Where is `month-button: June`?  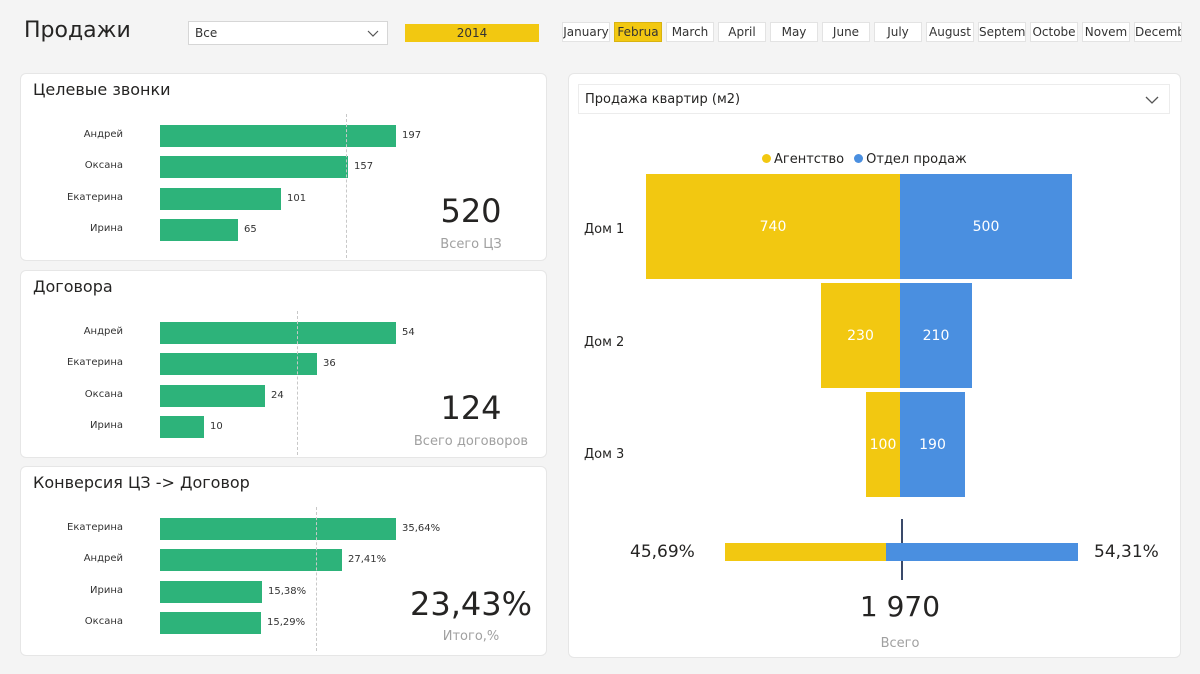
month-button: June is located at coordinates (846, 32).